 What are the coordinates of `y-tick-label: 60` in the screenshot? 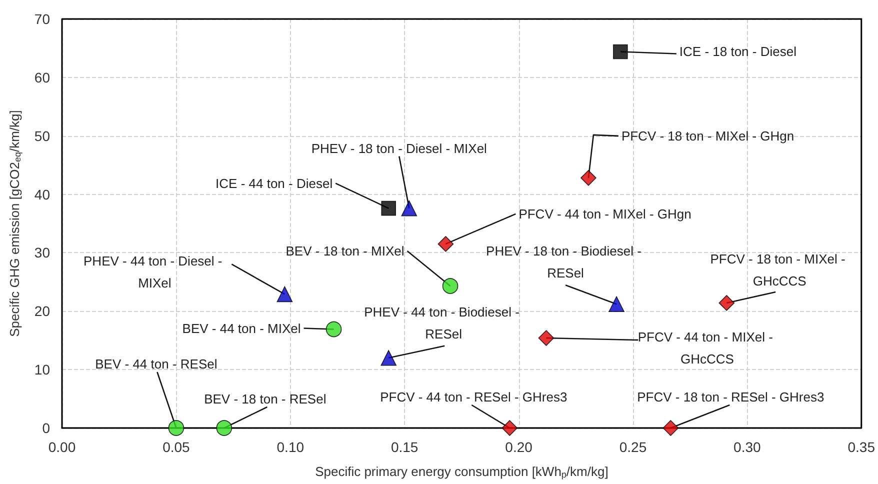 It's located at (42, 77).